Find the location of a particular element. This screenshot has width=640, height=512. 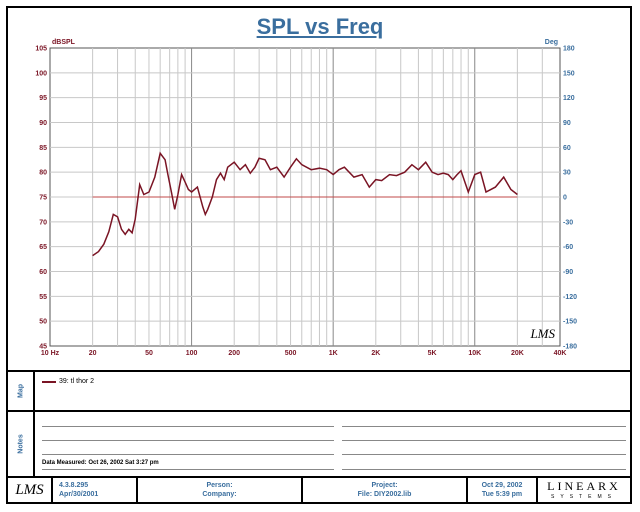

footer-brand-cell: LINEARX SYSTEMS is located at coordinates (584, 490).